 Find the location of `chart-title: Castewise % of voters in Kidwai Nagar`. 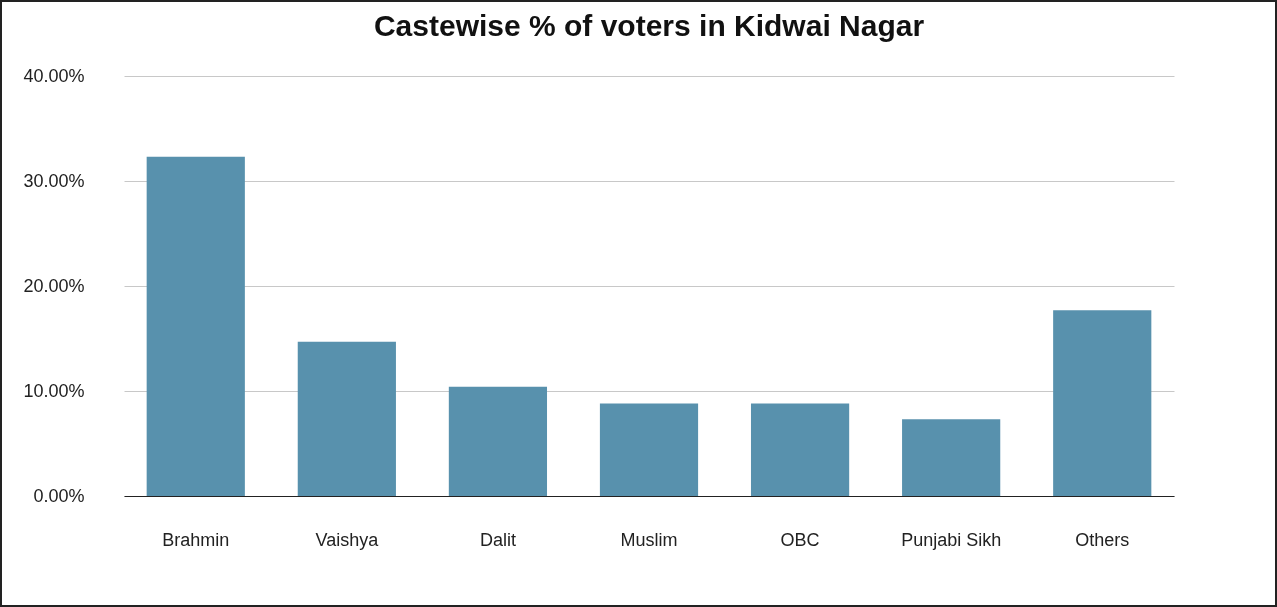

chart-title: Castewise % of voters in Kidwai Nagar is located at coordinates (649, 25).